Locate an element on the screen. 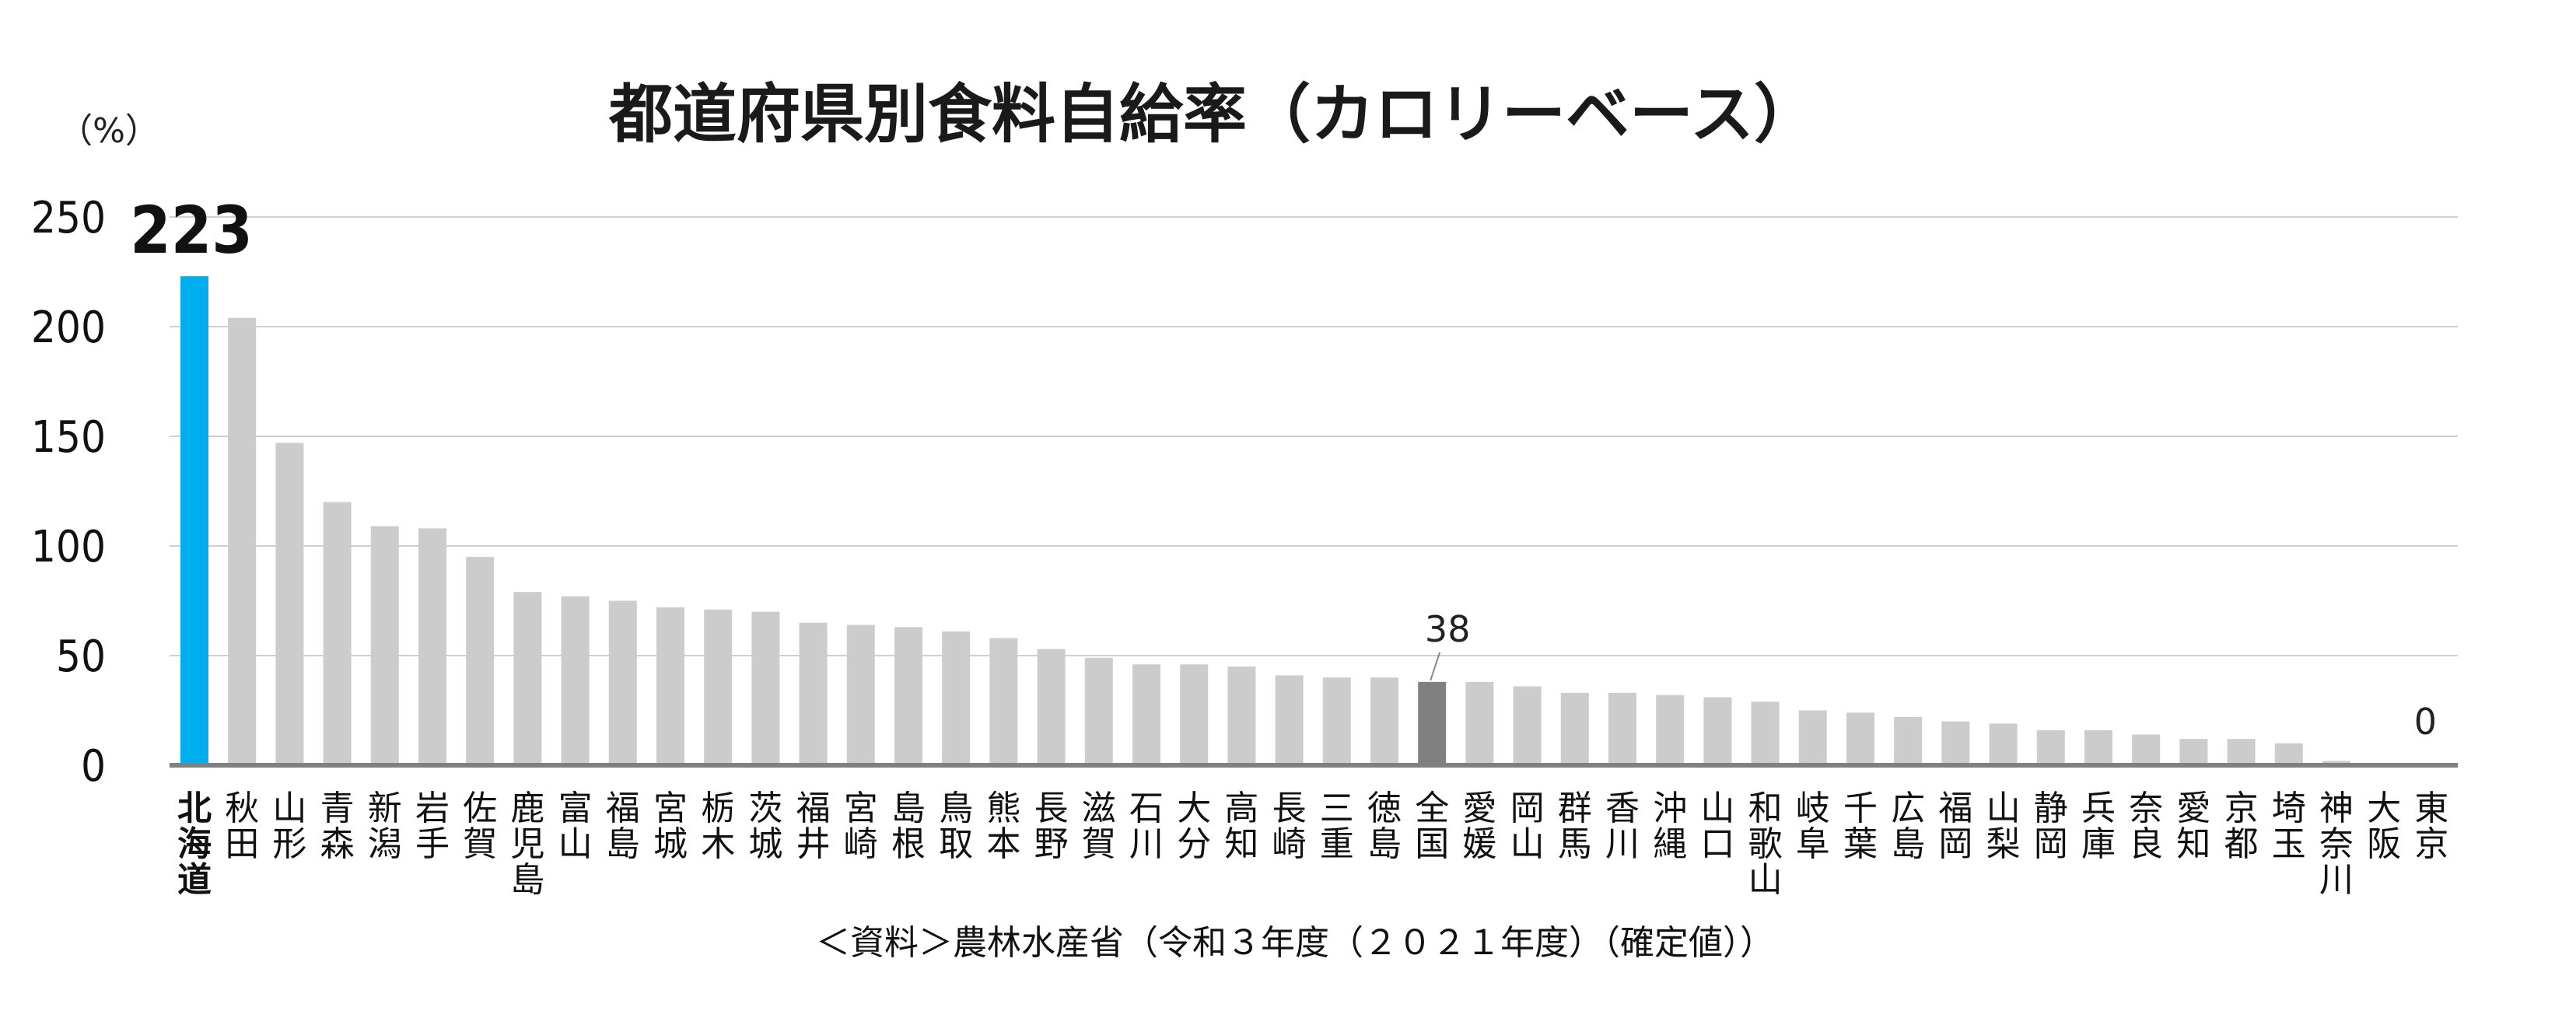 This screenshot has height=1032, width=2576. x-tick-label: 大分 is located at coordinates (1194, 826).